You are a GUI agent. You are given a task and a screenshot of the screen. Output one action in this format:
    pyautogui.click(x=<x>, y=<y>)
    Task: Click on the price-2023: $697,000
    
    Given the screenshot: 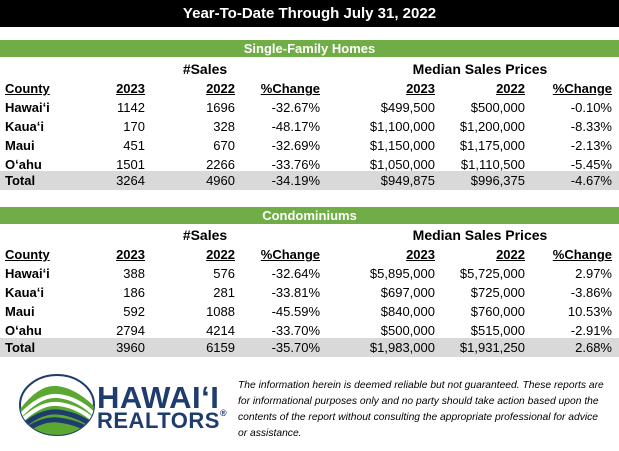 What is the action you would take?
    pyautogui.click(x=407, y=292)
    